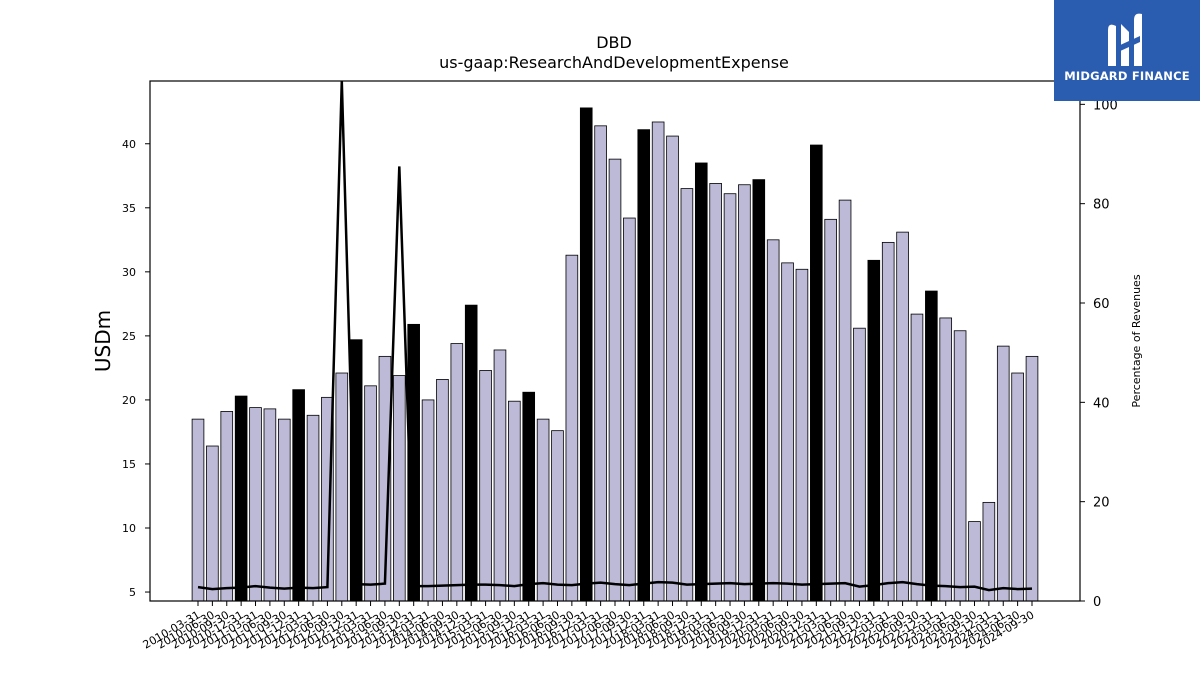  What do you see at coordinates (1101, 503) in the screenshot?
I see `y2-tick-label: 20` at bounding box center [1101, 503].